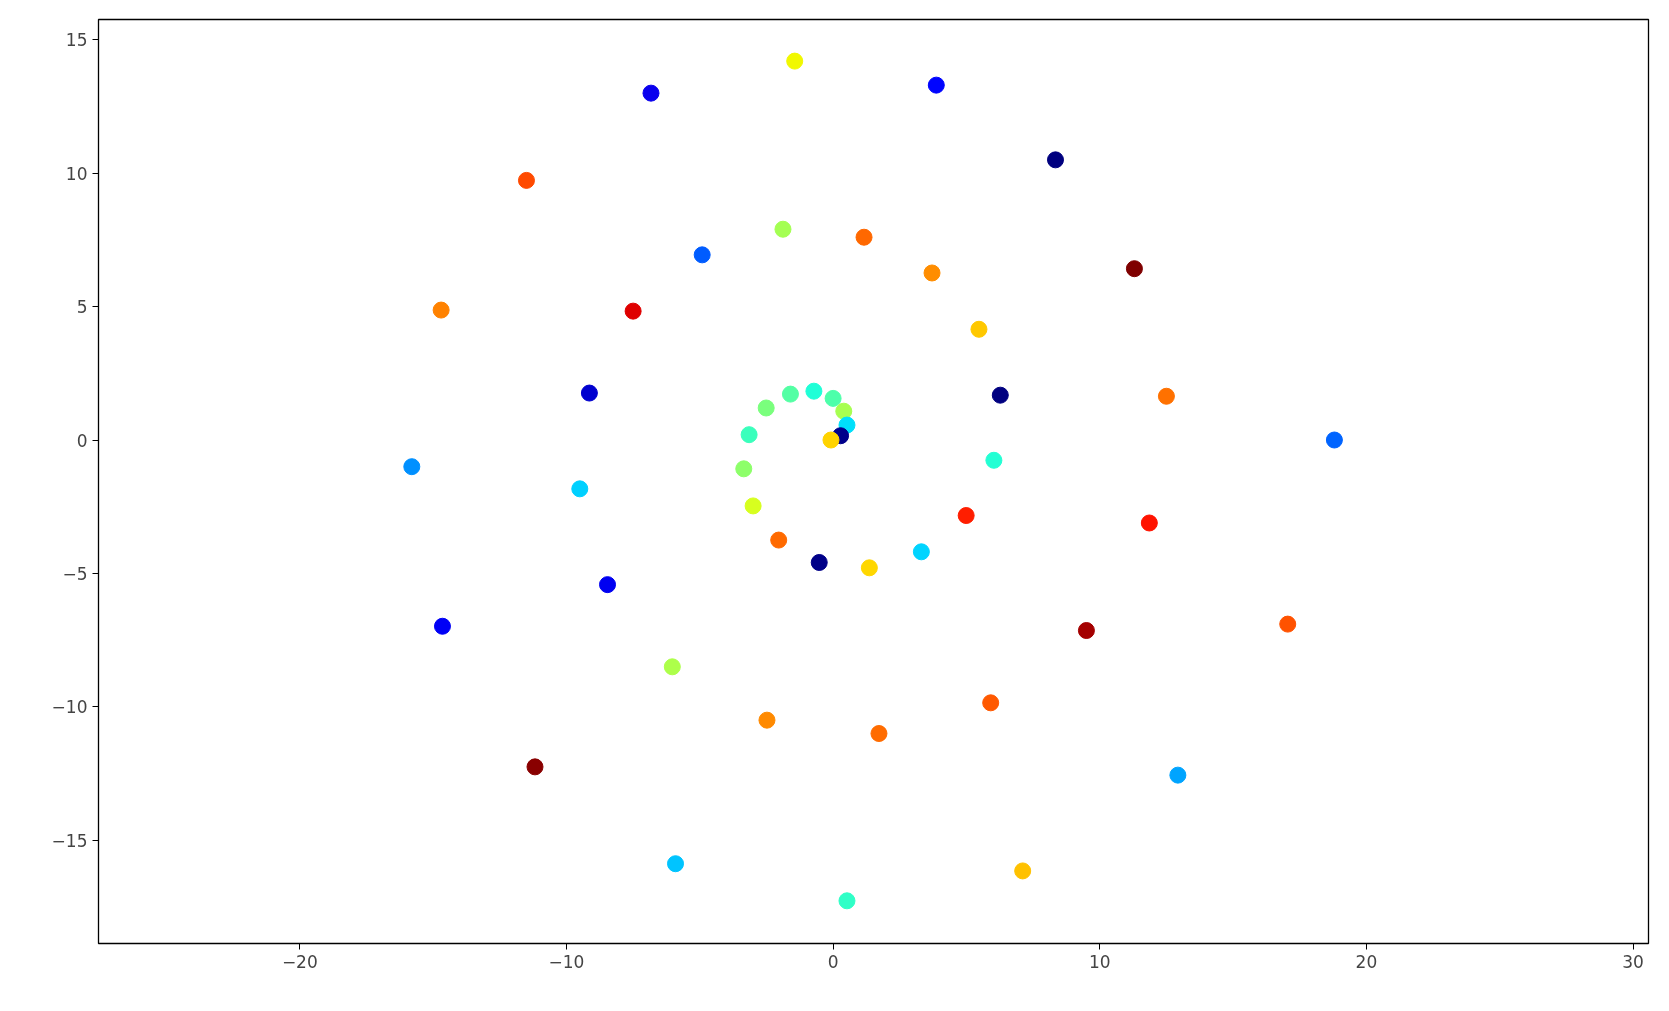  I want to click on y-tick-label: −15, so click(69, 840).